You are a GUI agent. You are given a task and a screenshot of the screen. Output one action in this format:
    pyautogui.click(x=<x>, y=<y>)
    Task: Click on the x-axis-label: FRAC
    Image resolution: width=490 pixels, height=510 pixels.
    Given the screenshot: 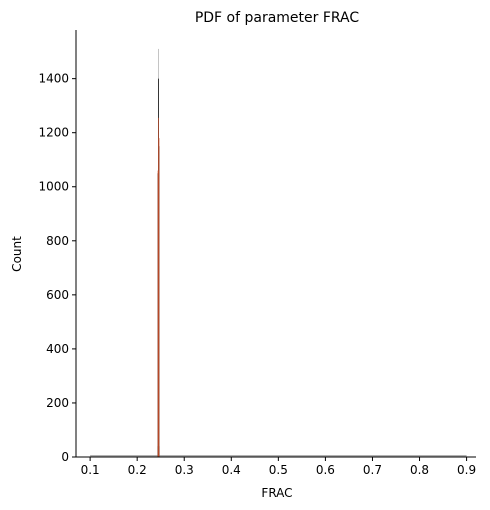 What is the action you would take?
    pyautogui.click(x=276, y=493)
    